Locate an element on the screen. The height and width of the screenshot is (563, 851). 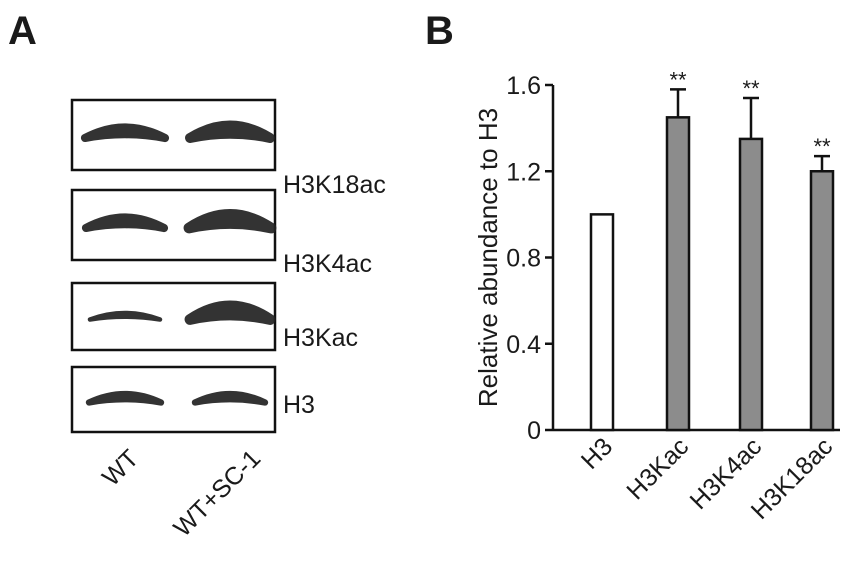
panel-label: A is located at coordinates (22, 31).